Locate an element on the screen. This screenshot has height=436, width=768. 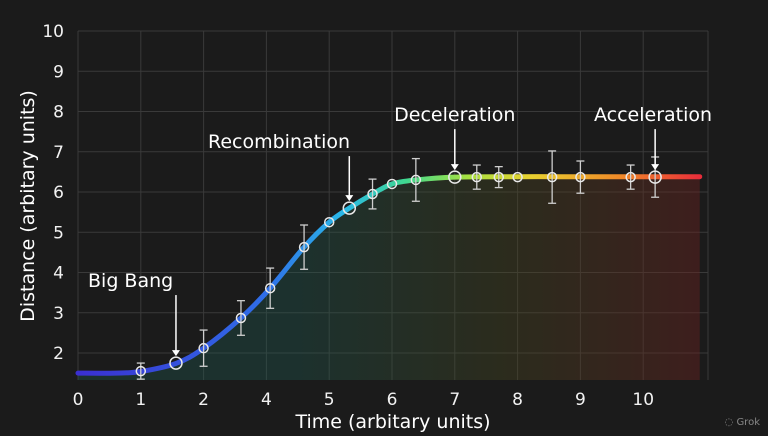
annotation-label: Deceleration is located at coordinates (454, 115).